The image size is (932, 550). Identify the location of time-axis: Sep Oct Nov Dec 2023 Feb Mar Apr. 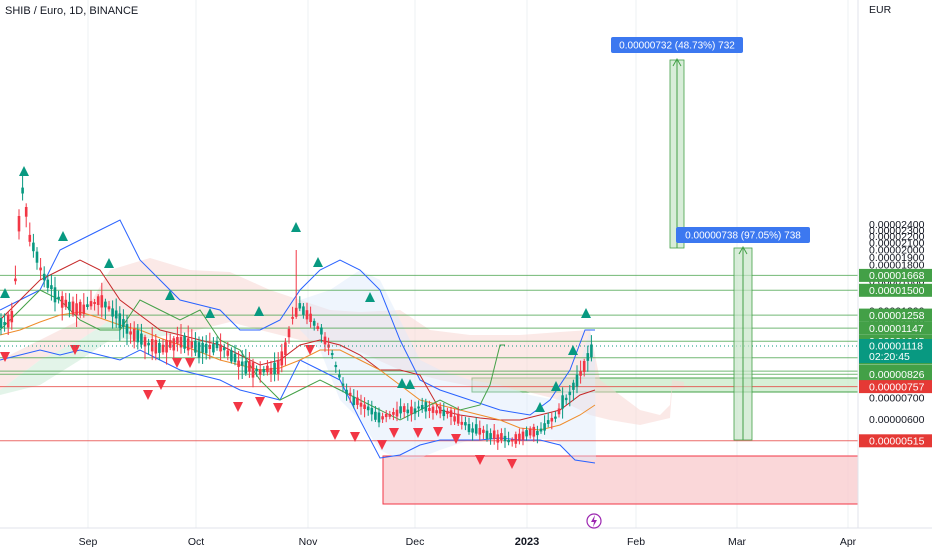
(466, 538).